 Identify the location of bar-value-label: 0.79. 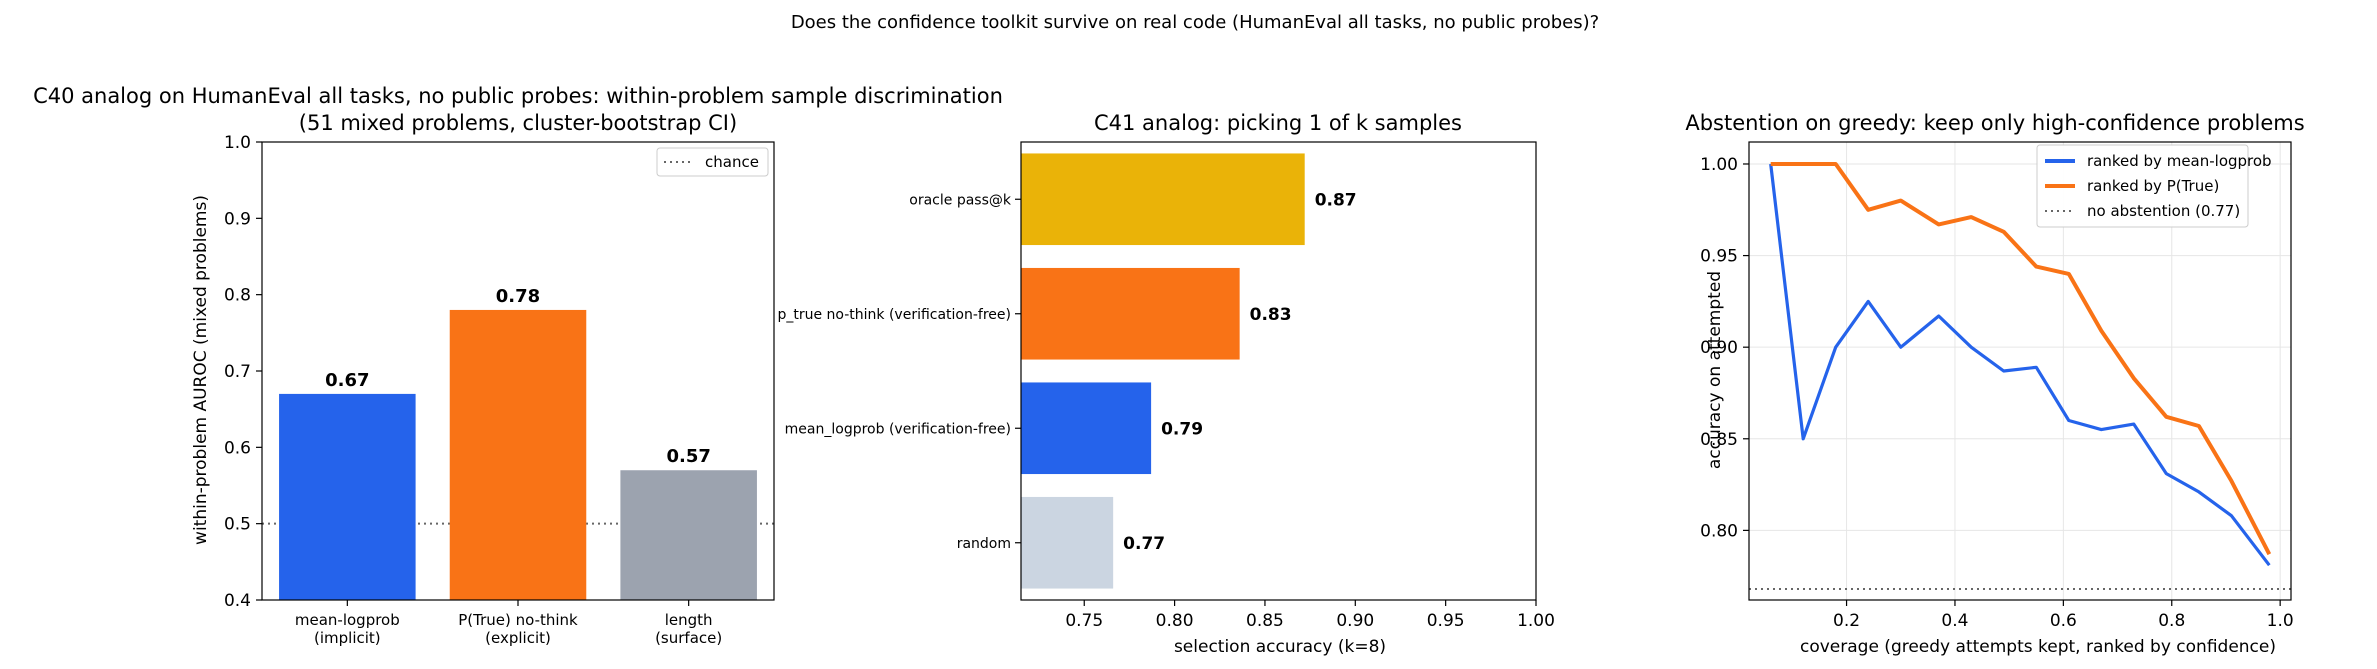
(1182, 429).